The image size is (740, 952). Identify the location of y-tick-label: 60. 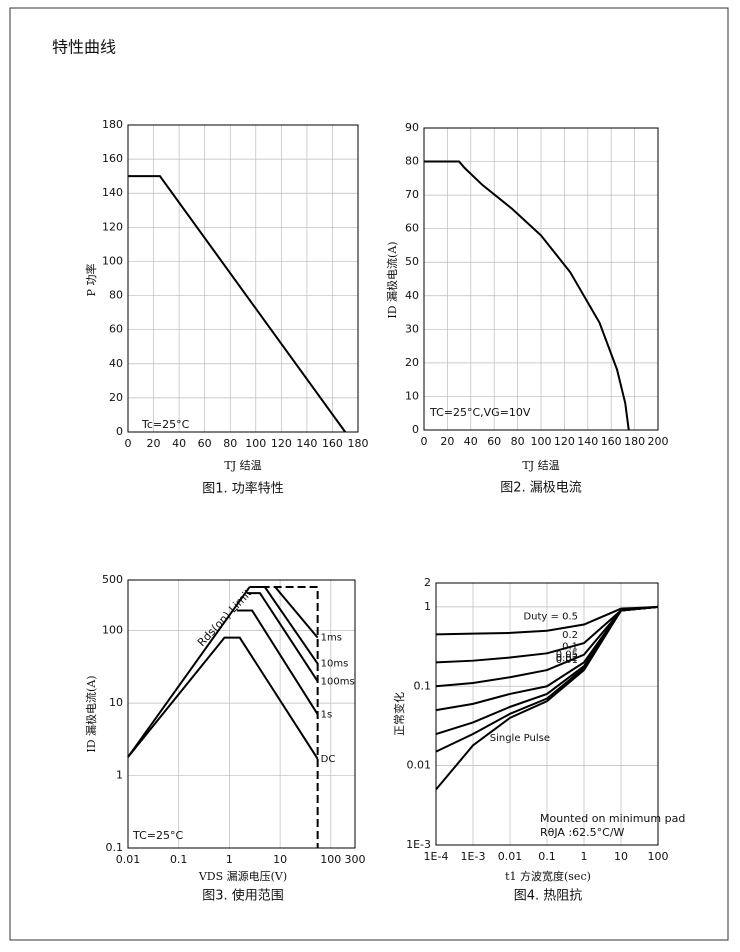
(116, 329).